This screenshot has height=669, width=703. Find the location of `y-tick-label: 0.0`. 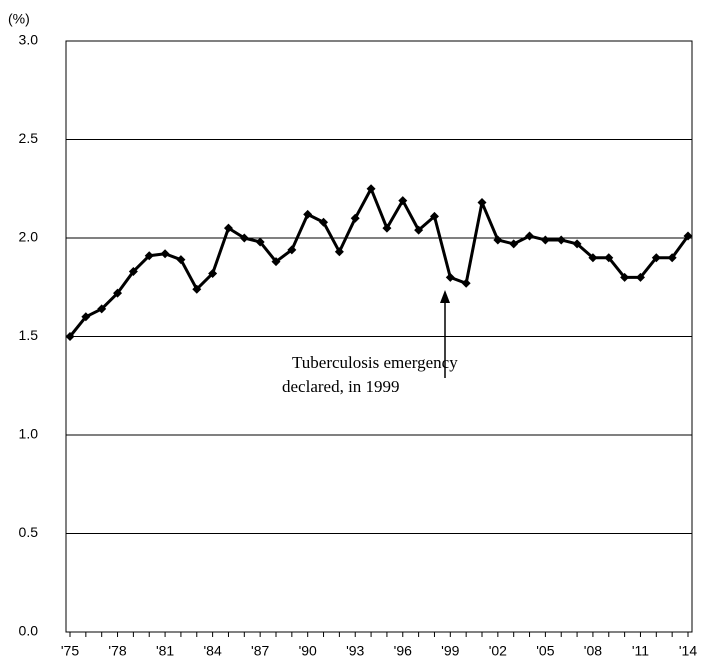

y-tick-label: 0.0 is located at coordinates (29, 631).